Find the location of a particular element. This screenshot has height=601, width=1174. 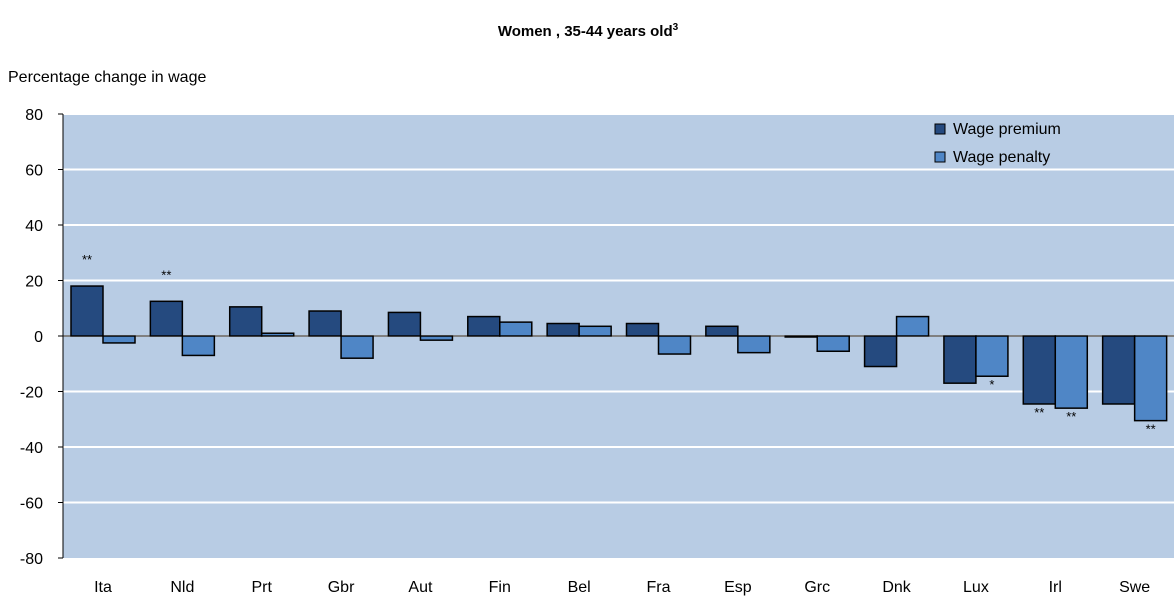

x-tick-label: Dnk is located at coordinates (896, 587).